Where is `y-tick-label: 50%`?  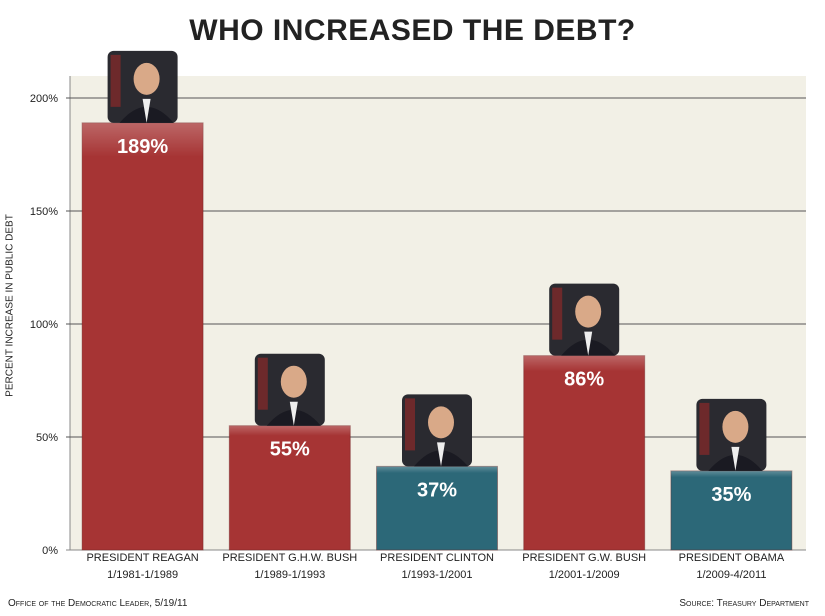
y-tick-label: 50% is located at coordinates (47, 438).